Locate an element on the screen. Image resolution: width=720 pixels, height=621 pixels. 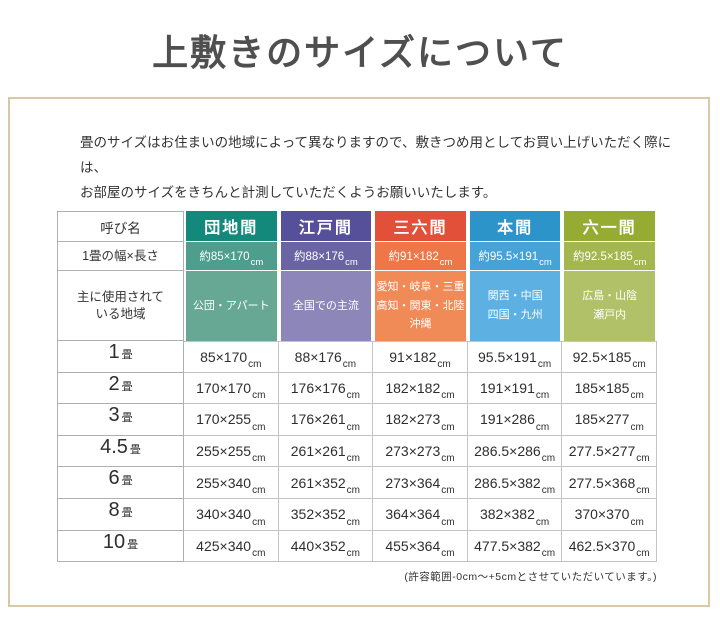
size-cell: 364×364 cm is located at coordinates (420, 514).